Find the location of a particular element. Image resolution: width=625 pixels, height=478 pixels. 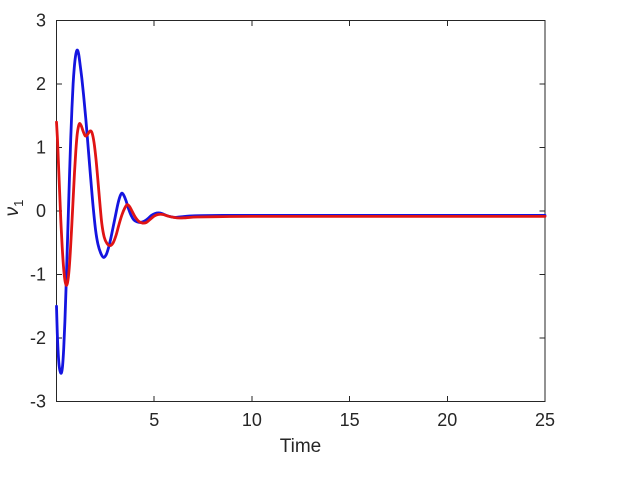

x-tick-label: 5 is located at coordinates (154, 420).